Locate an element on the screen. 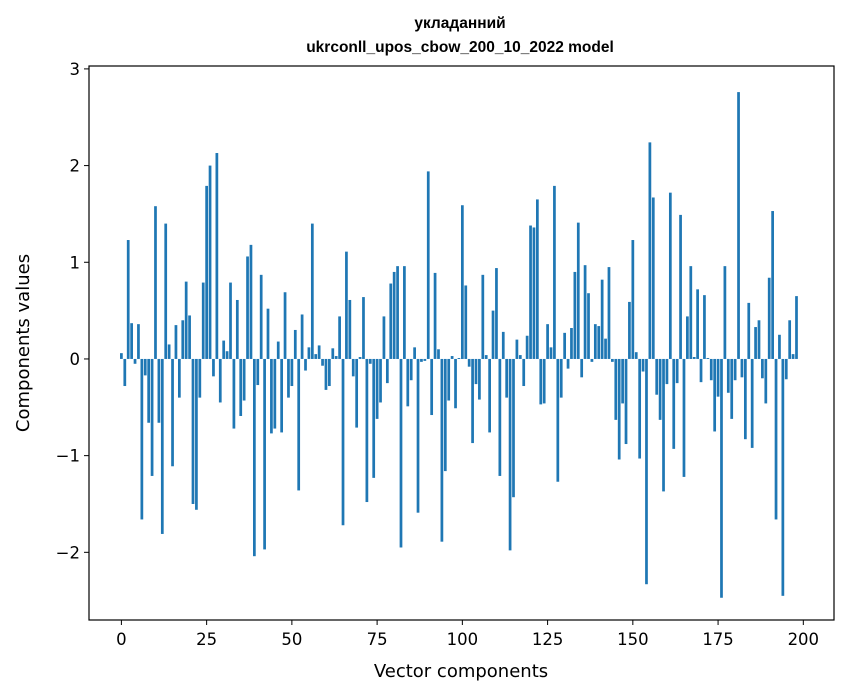 Image resolution: width=847 pixels, height=696 pixels. x-axis-ticks: 0 25 50 75 100 125 150 175 200 is located at coordinates (467, 634).